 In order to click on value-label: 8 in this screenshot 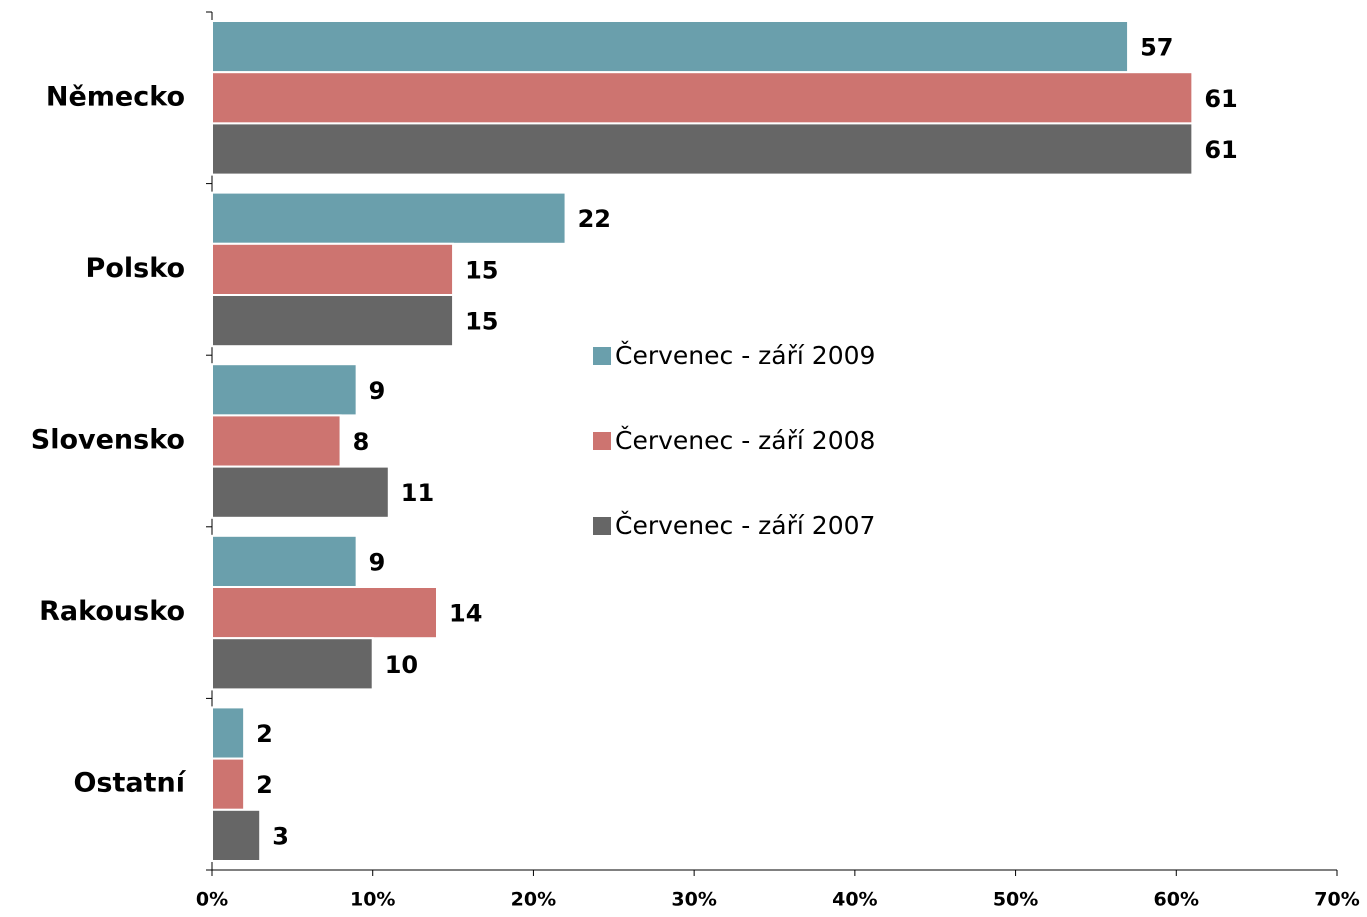, I will do `click(361, 442)`.